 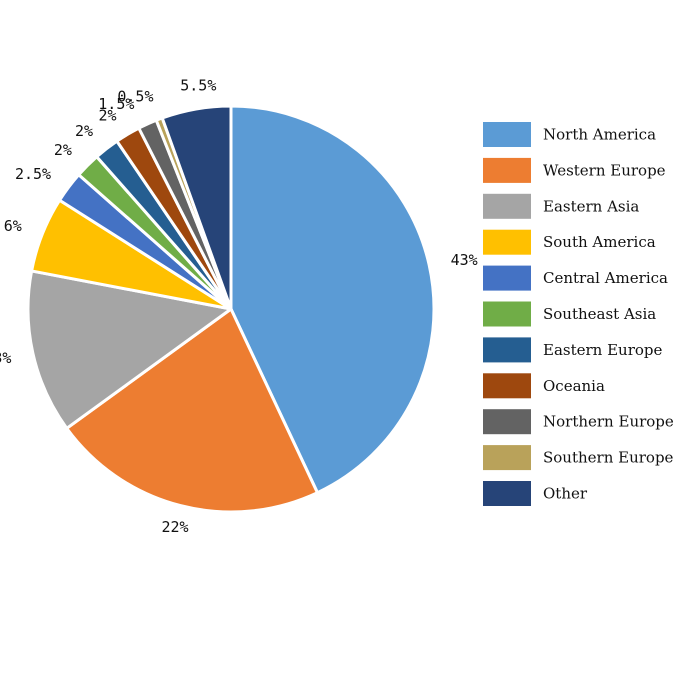 I want to click on value-label-southern-europe: 0.5%, so click(x=135, y=97).